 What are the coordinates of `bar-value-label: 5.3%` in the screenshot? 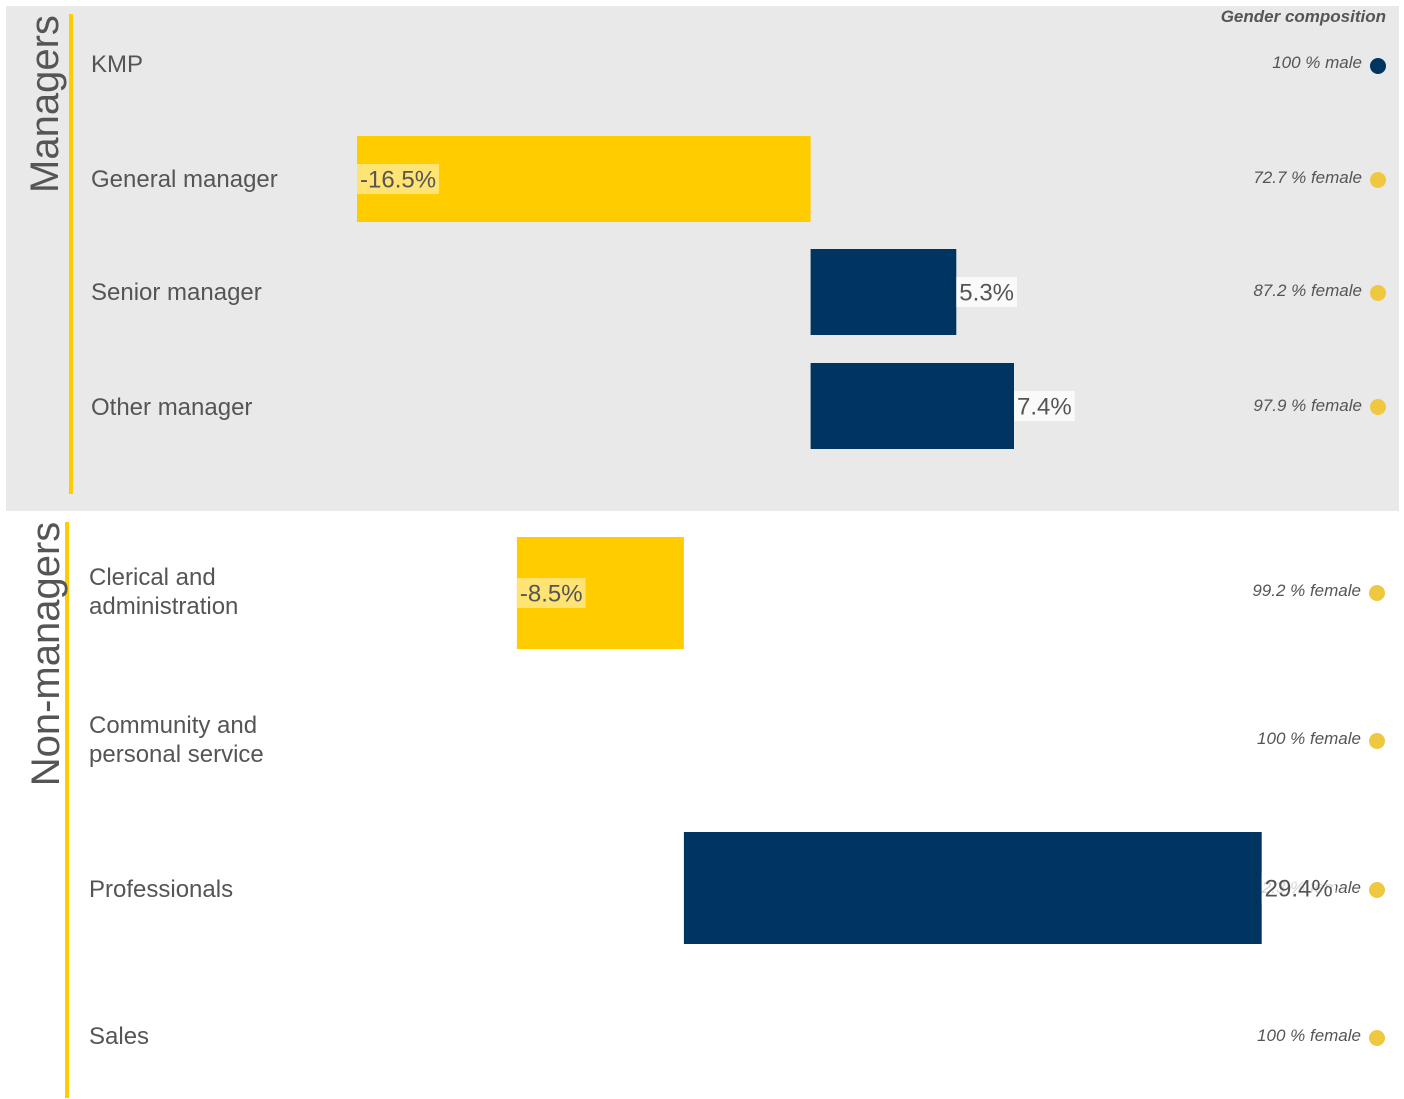 It's located at (986, 293).